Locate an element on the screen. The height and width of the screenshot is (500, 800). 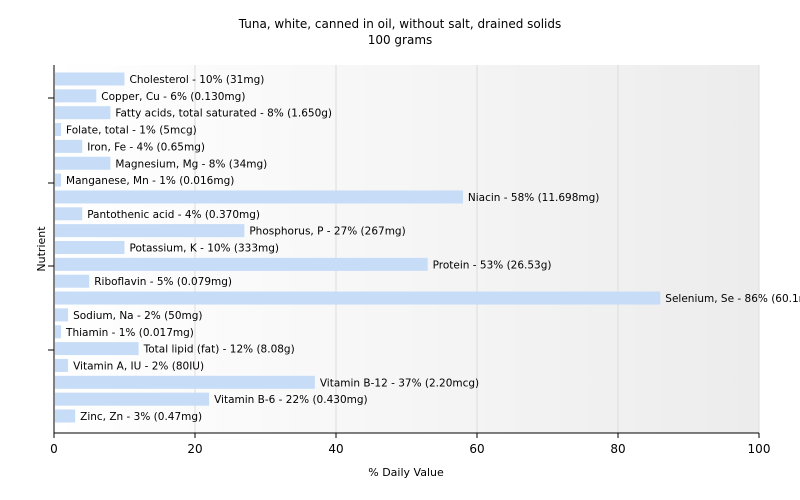
bar-label: Phosphorus, P - 27% (267mg) is located at coordinates (327, 232).